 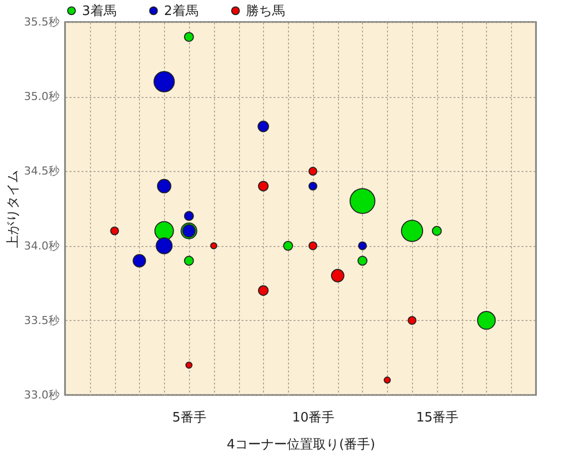 What do you see at coordinates (42, 97) in the screenshot?
I see `y-tick-label: 35.0秒` at bounding box center [42, 97].